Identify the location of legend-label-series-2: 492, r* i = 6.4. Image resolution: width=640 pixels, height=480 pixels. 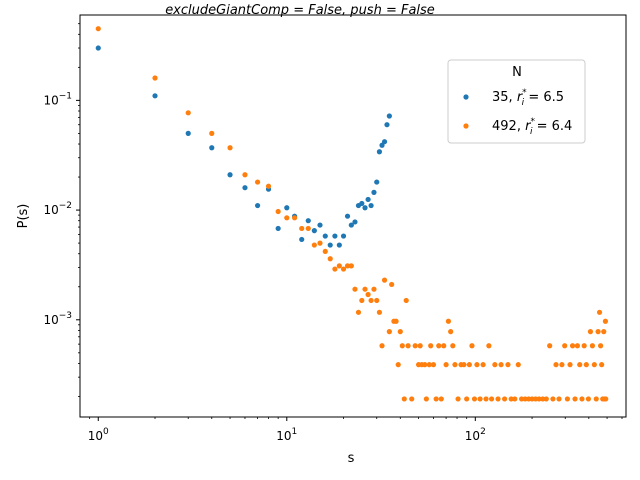
(532, 127).